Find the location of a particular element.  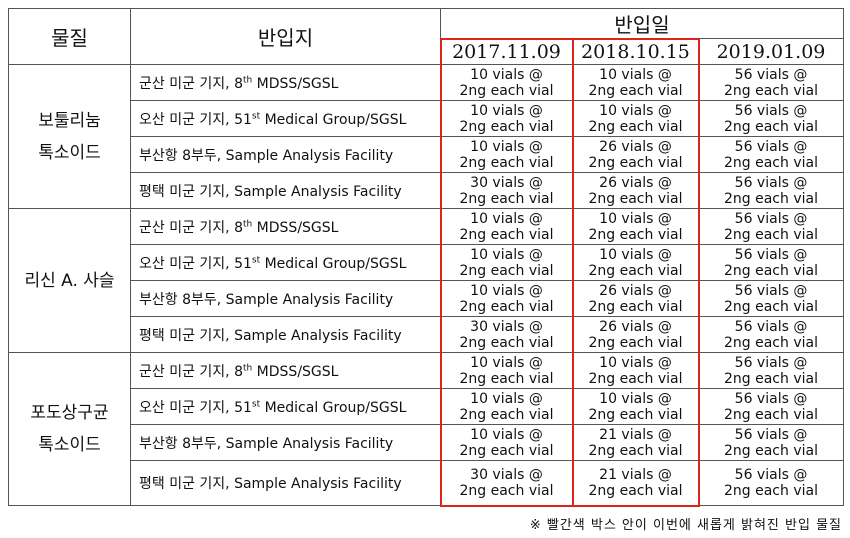

site-text: MDSS/SGSL is located at coordinates (295, 83).